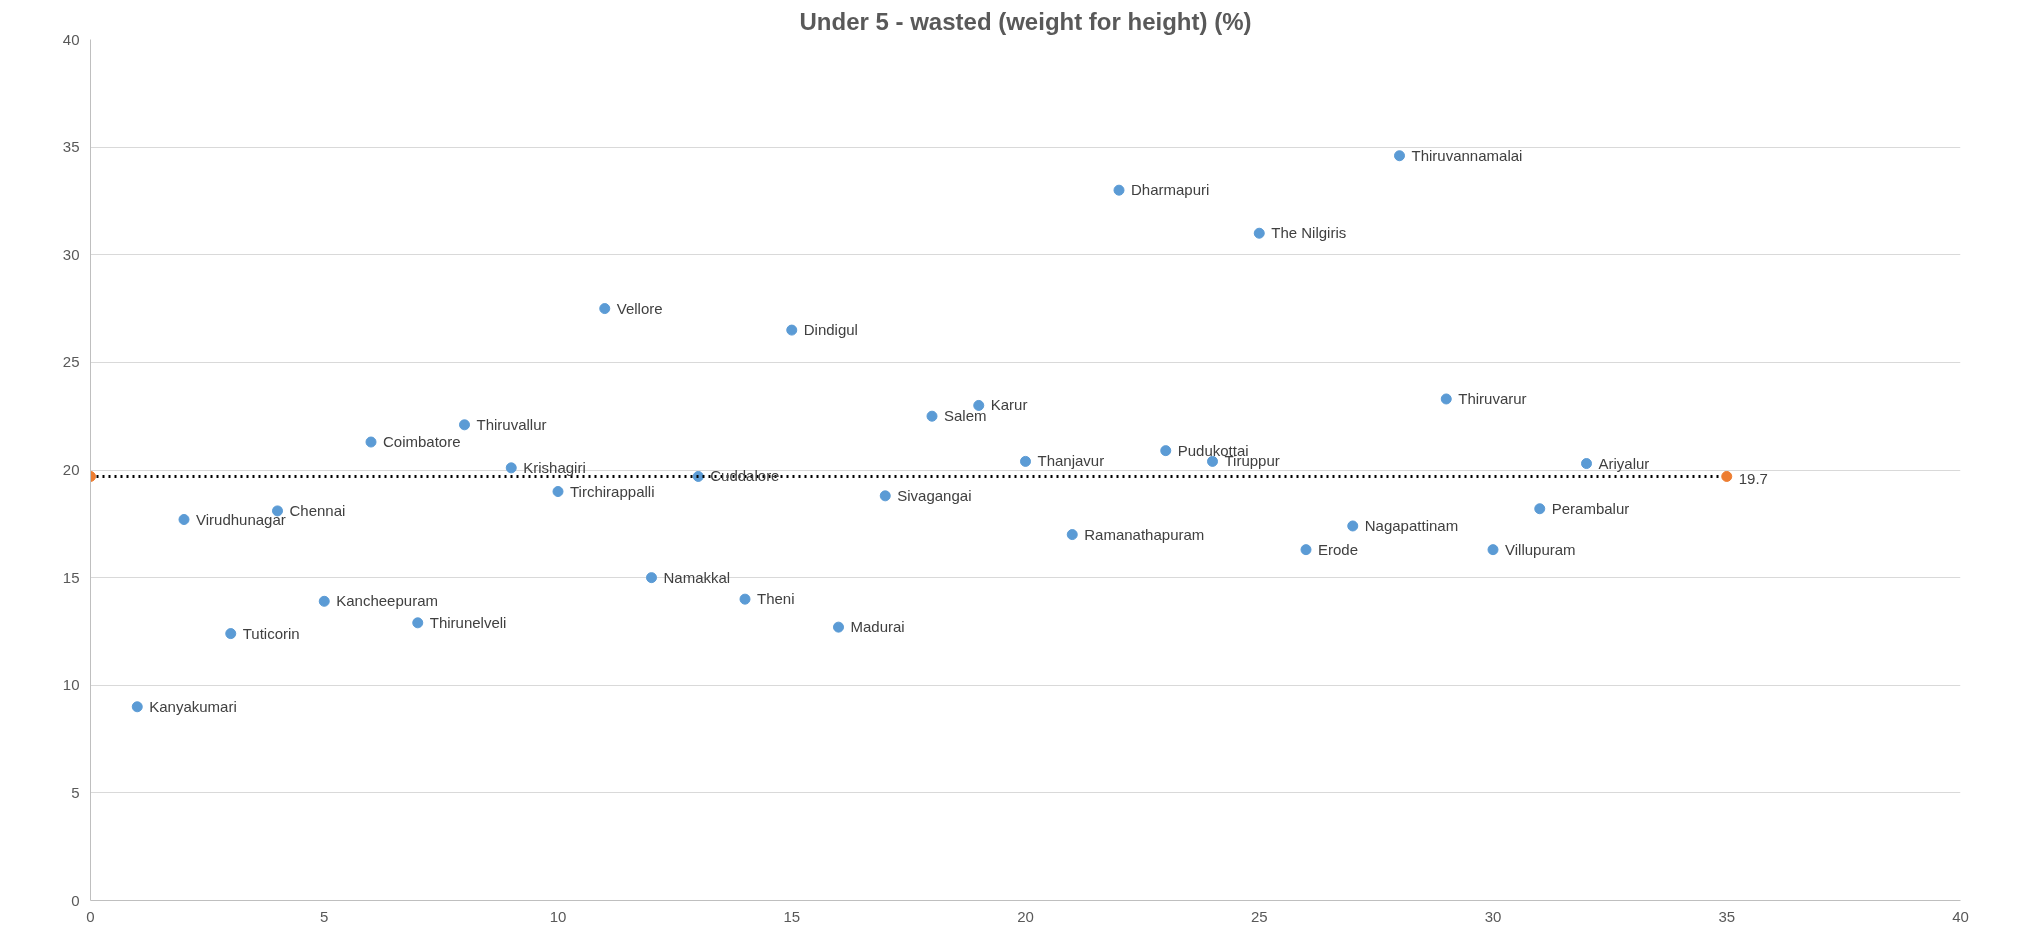 This screenshot has height=950, width=2037. I want to click on y-tick-label: 40, so click(71, 39).